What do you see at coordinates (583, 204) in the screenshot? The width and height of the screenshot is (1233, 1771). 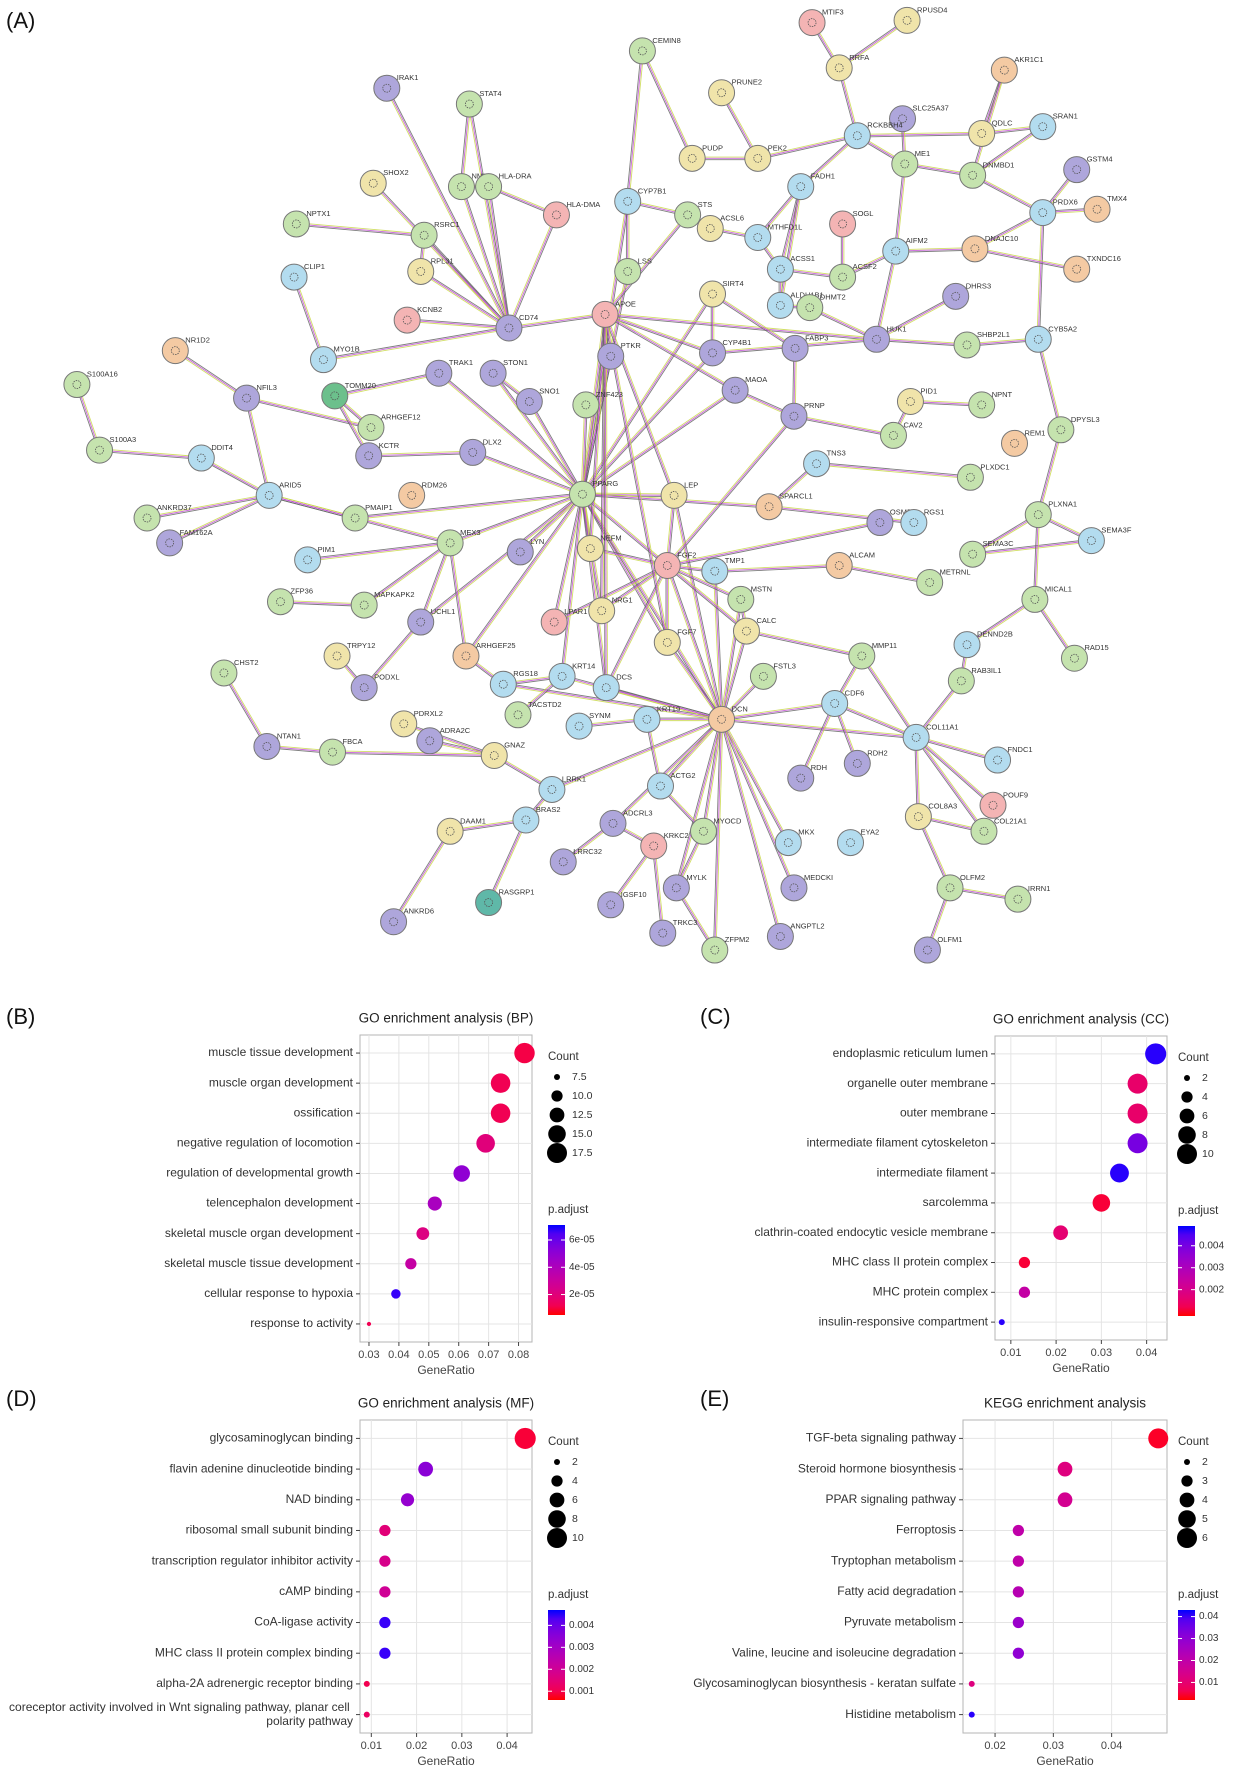 I see `node-label: HLA-DMA` at bounding box center [583, 204].